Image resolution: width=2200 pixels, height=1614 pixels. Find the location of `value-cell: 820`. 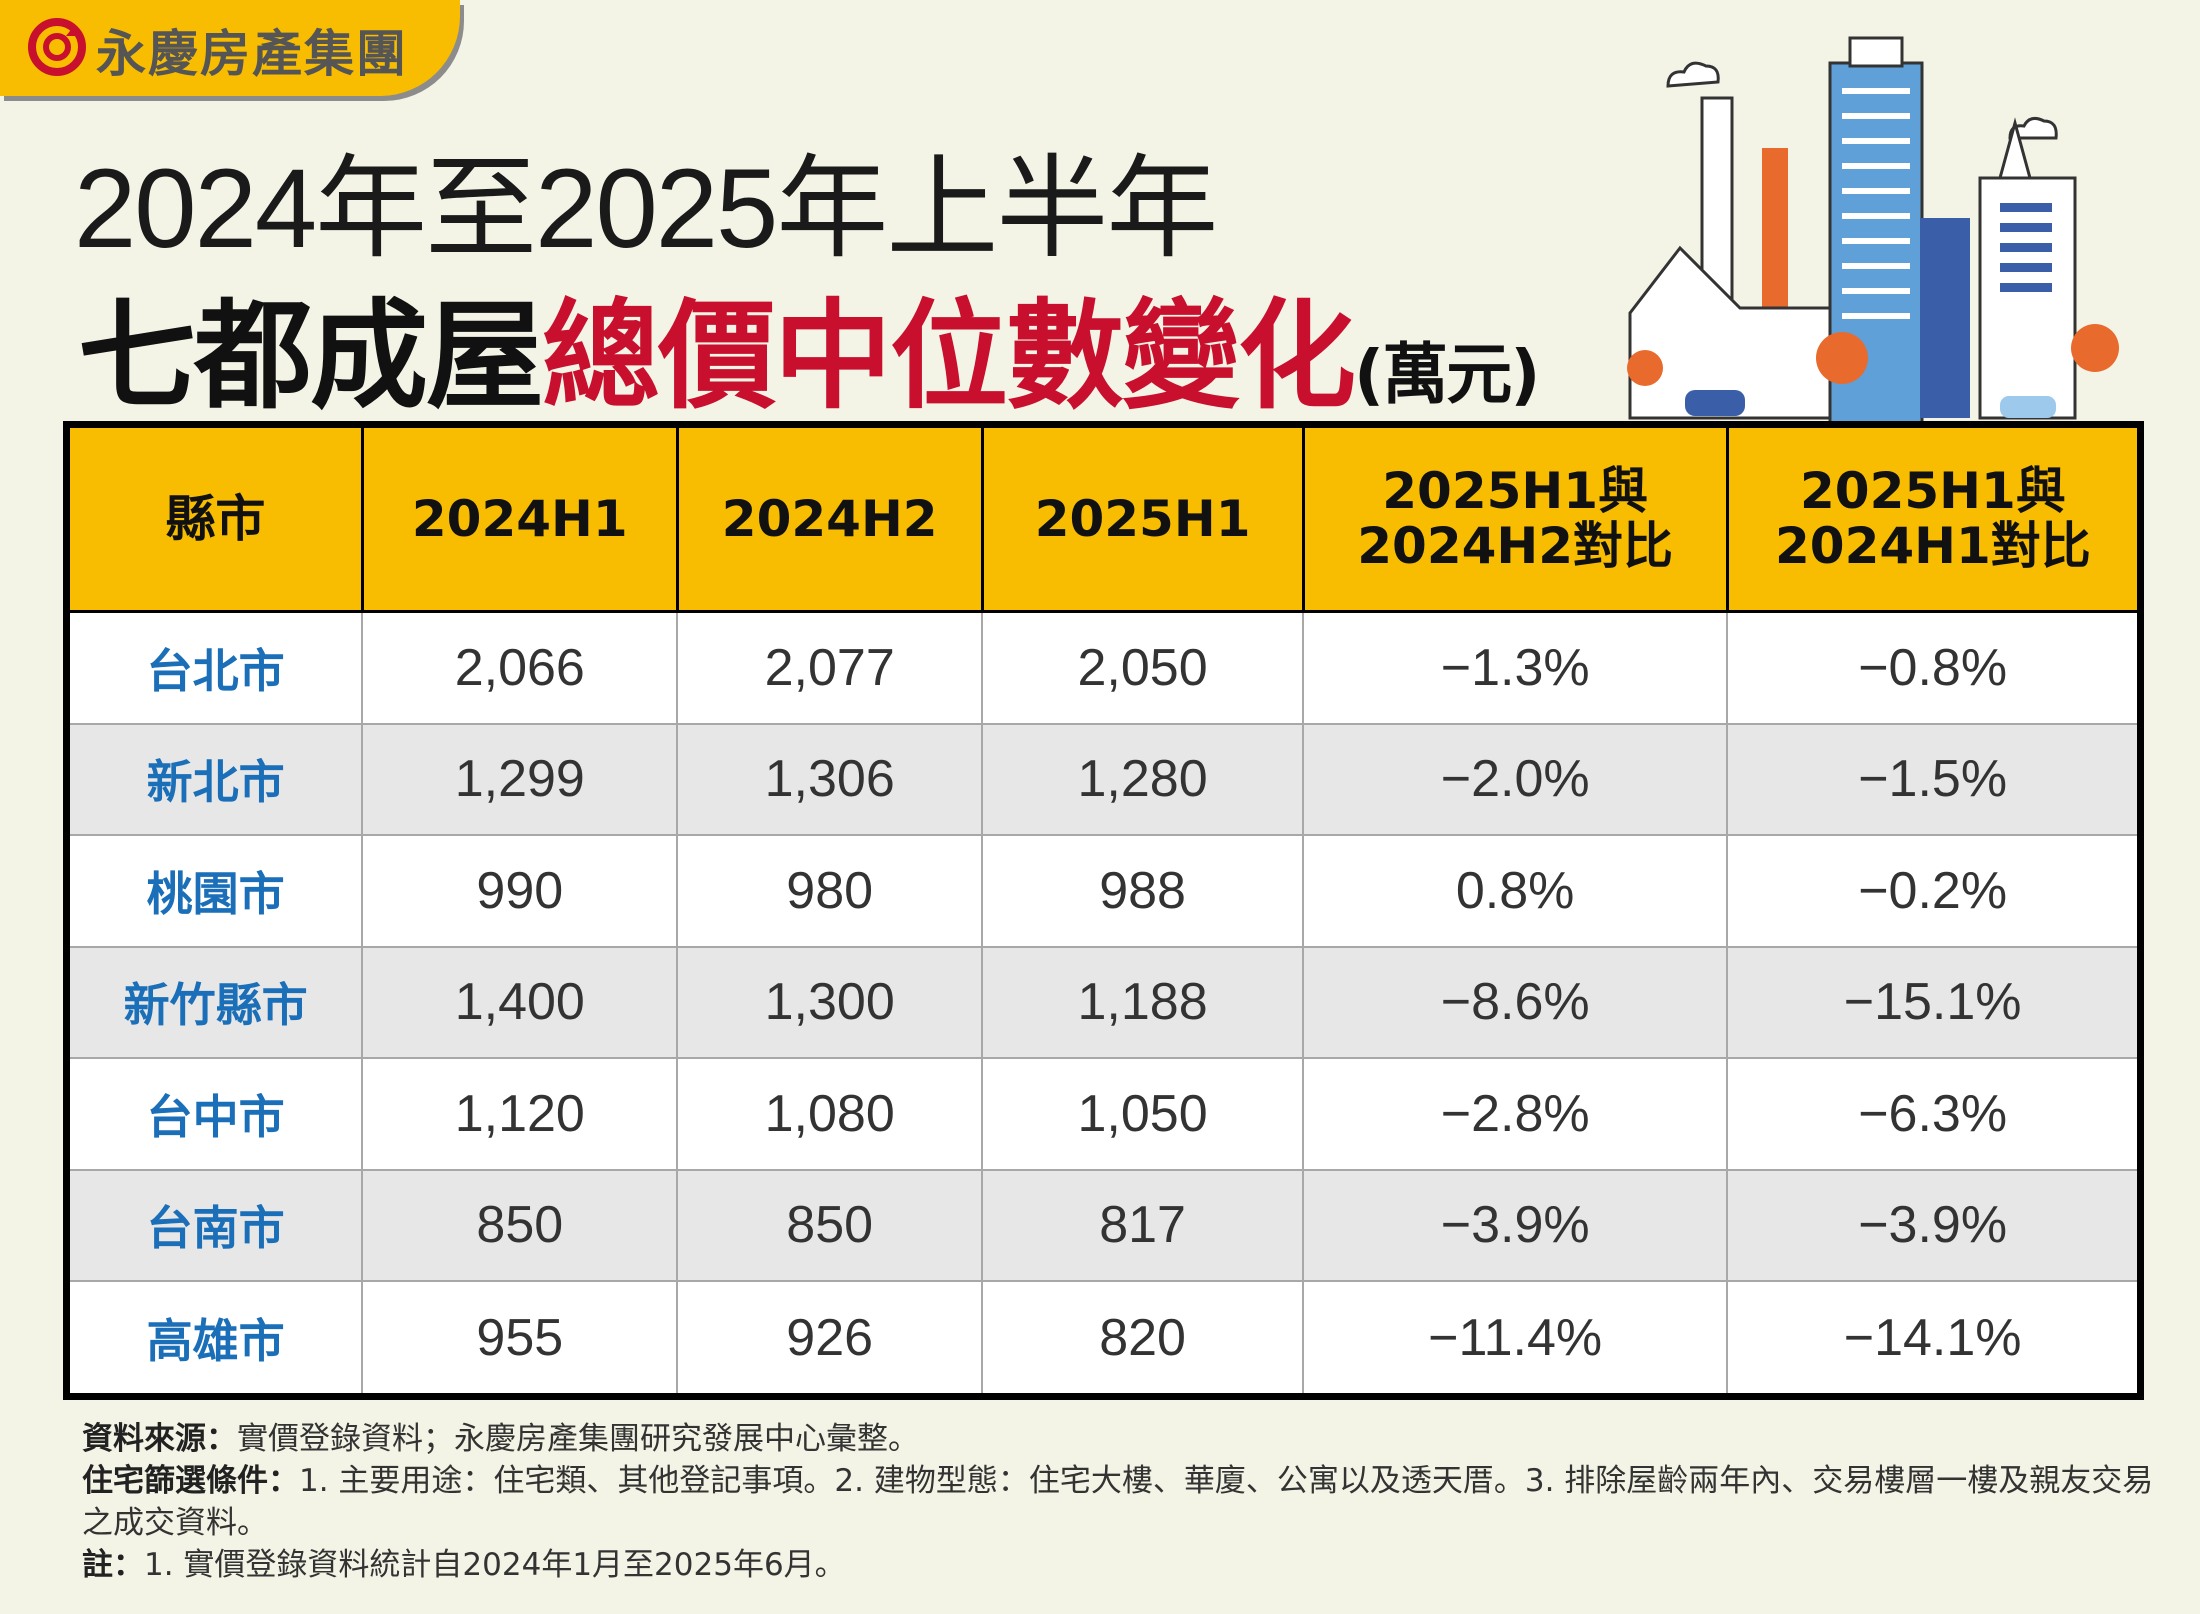

value-cell: 820 is located at coordinates (1143, 1339).